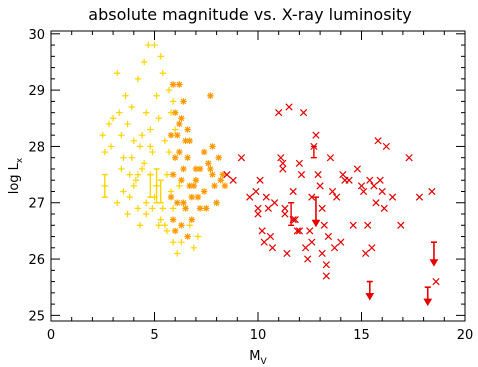  Describe the element at coordinates (154, 335) in the screenshot. I see `x-tick-label: 5` at that location.